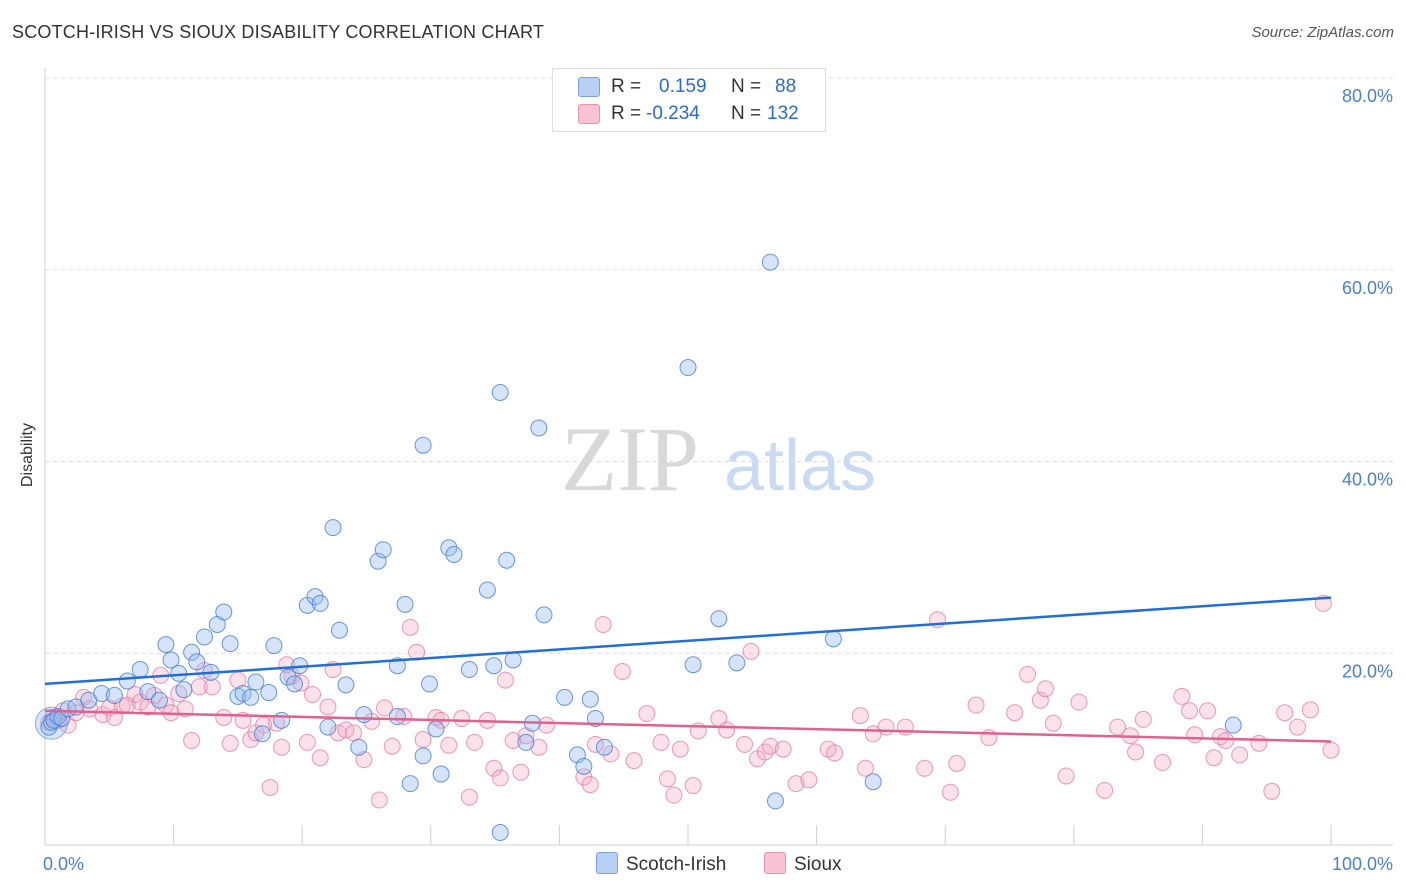 The image size is (1406, 892). I want to click on x-tick-label: 0.0%, so click(63, 864).